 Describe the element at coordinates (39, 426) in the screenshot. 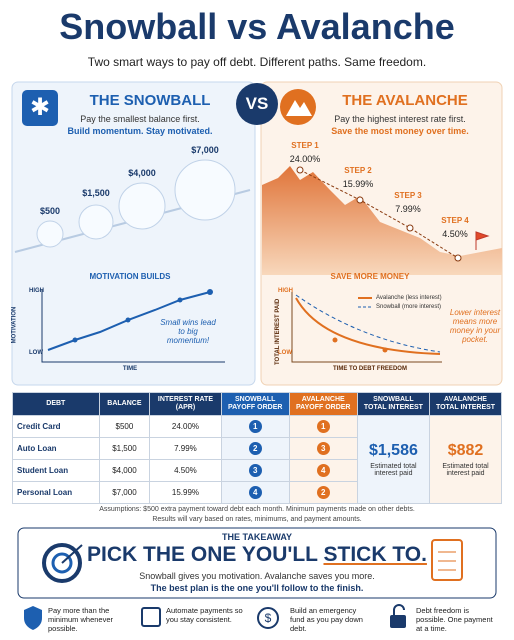

I see `cell-text: Credit Card` at that location.